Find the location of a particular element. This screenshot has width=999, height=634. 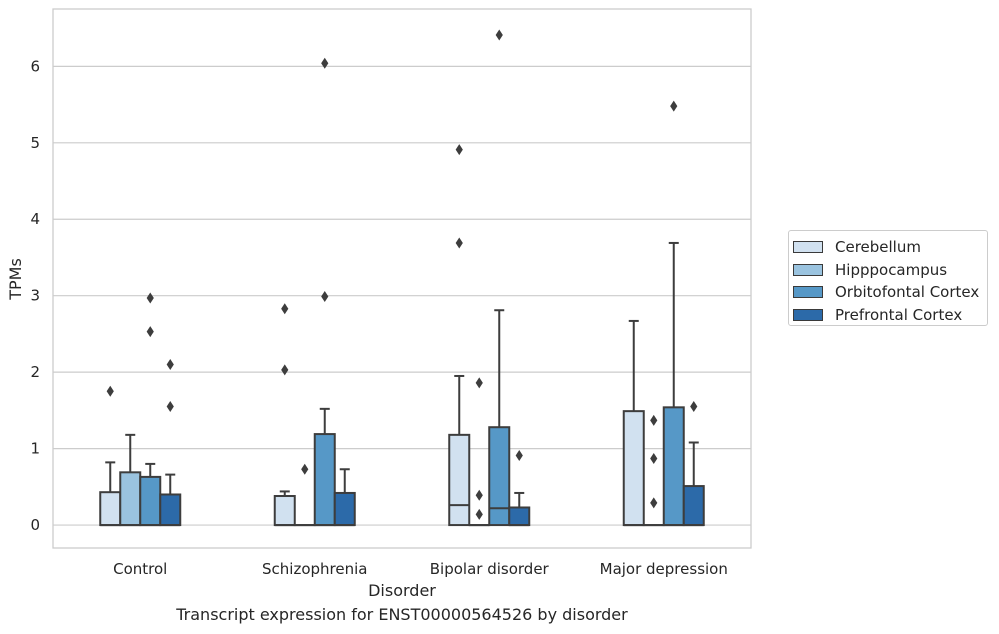

x-axis-label: Disorder is located at coordinates (402, 590).